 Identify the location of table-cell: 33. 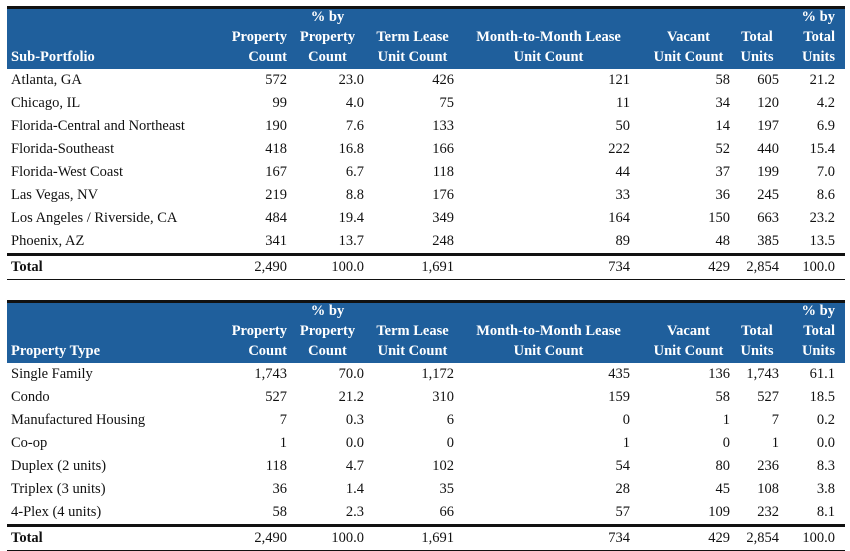
(623, 195).